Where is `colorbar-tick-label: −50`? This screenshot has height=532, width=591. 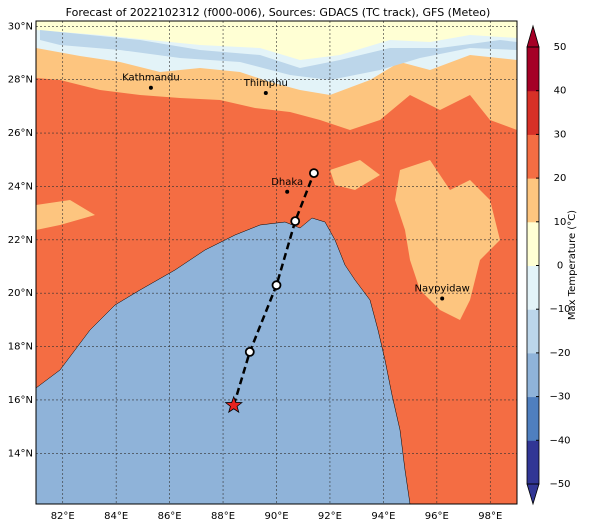 colorbar-tick-label: −50 is located at coordinates (559, 484).